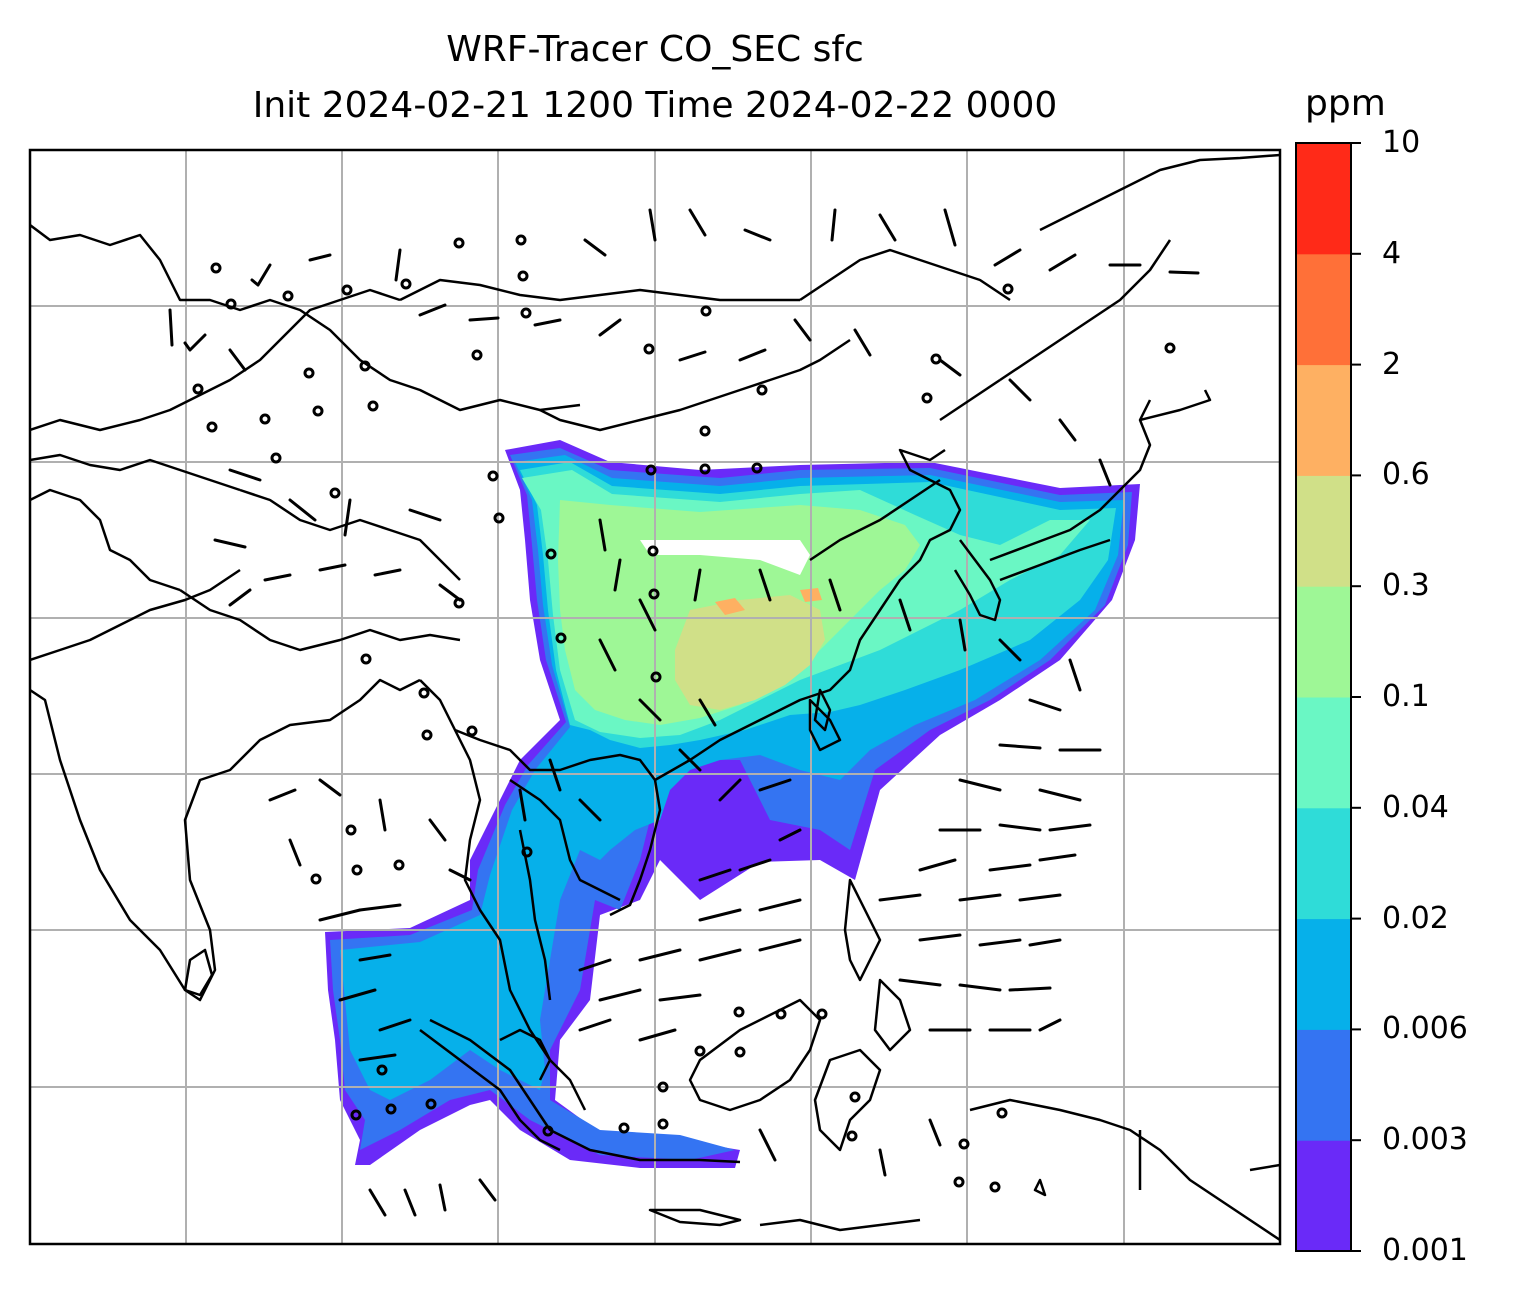 The width and height of the screenshot is (1528, 1306). What do you see at coordinates (1392, 253) in the screenshot?
I see `colorbar-tick-label: 4` at bounding box center [1392, 253].